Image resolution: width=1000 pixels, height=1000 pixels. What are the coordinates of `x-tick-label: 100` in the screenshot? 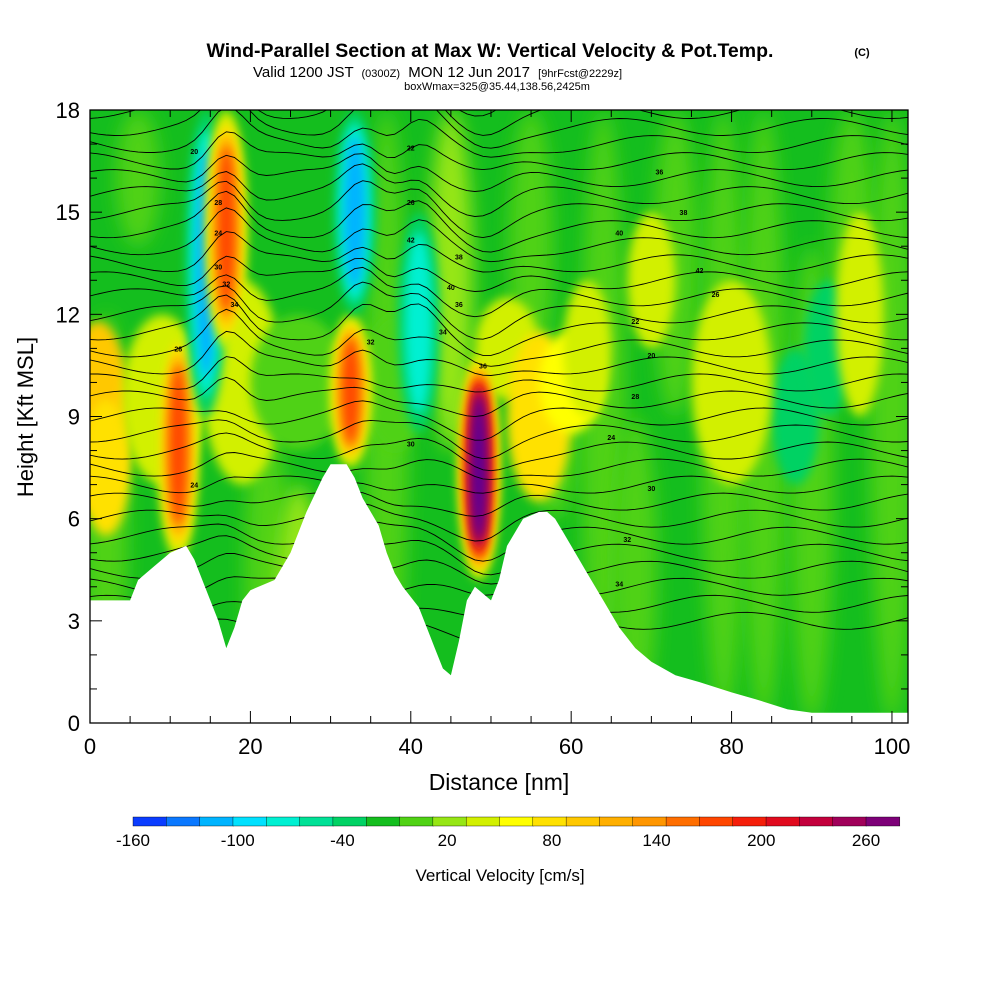 It's located at (892, 746).